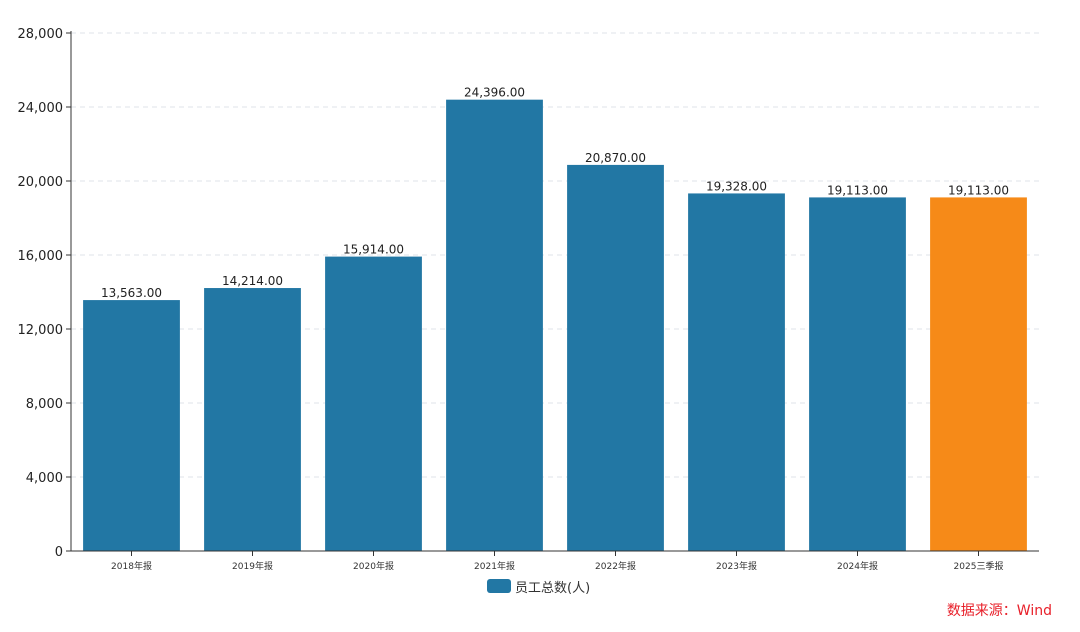 Image resolution: width=1080 pixels, height=632 pixels. What do you see at coordinates (999, 611) in the screenshot?
I see `data-source-note: 数据来源：Wind` at bounding box center [999, 611].